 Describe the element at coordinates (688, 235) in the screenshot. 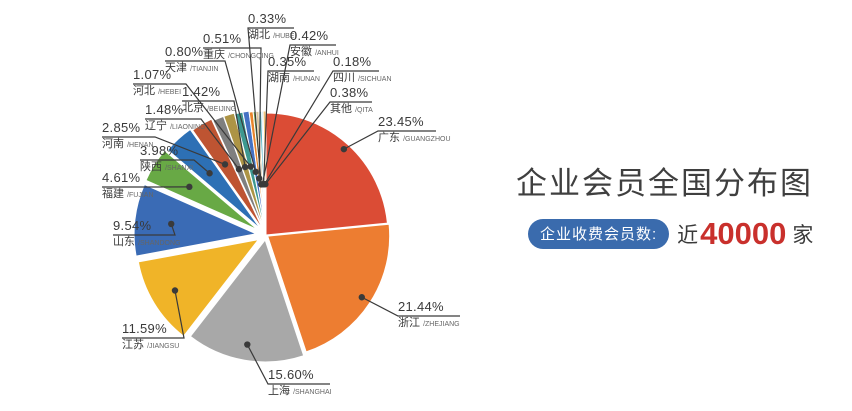

I see `count-prefix: 近` at that location.